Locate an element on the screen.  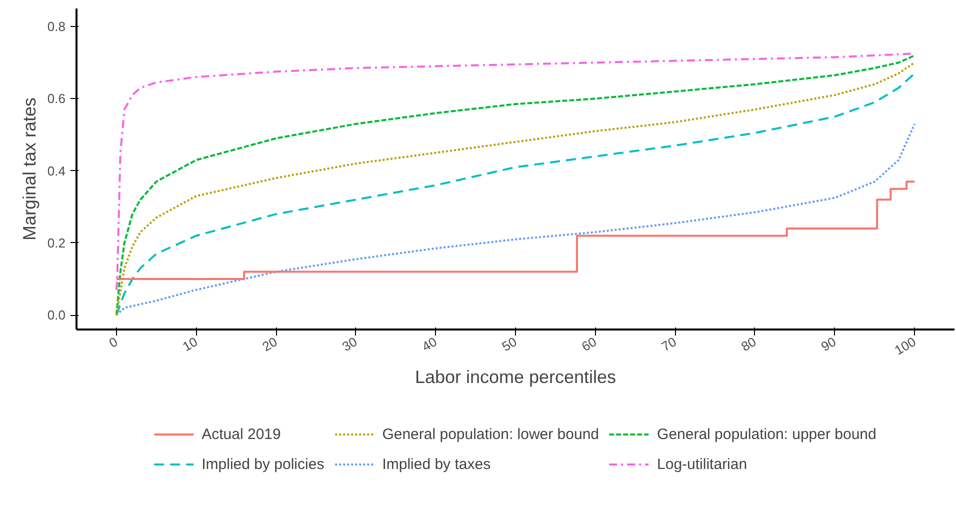
legend-label: Implied by taxes is located at coordinates (436, 464).